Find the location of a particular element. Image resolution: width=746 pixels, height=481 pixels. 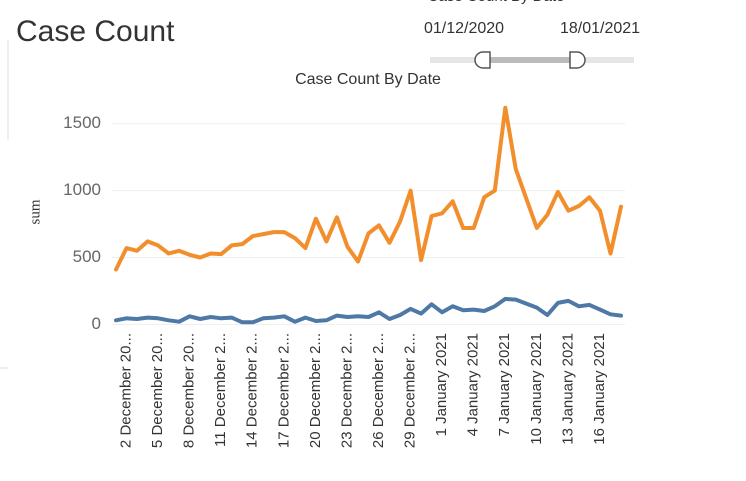

page-title: Case Count is located at coordinates (95, 31).